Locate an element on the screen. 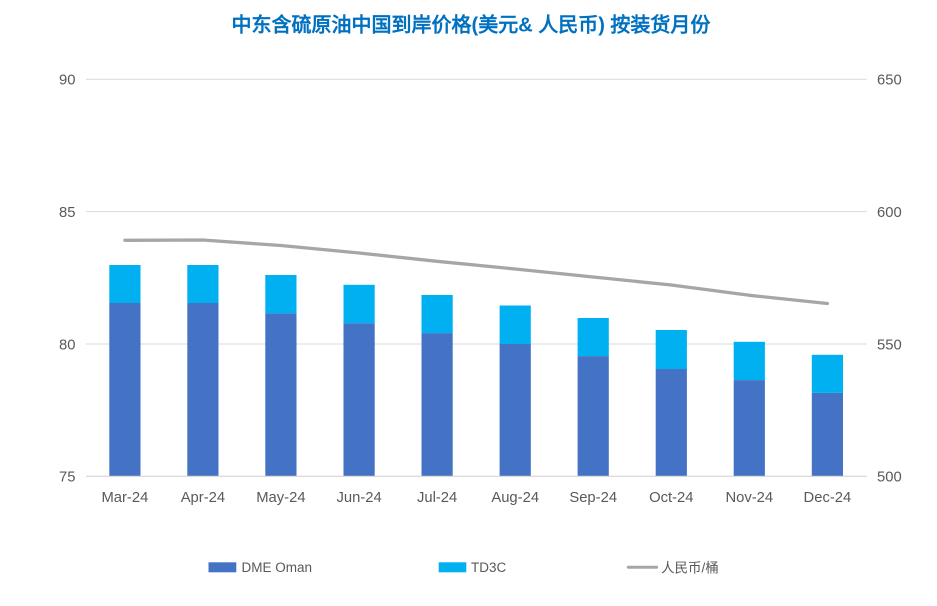  svg-text: May-24 is located at coordinates (280, 498).